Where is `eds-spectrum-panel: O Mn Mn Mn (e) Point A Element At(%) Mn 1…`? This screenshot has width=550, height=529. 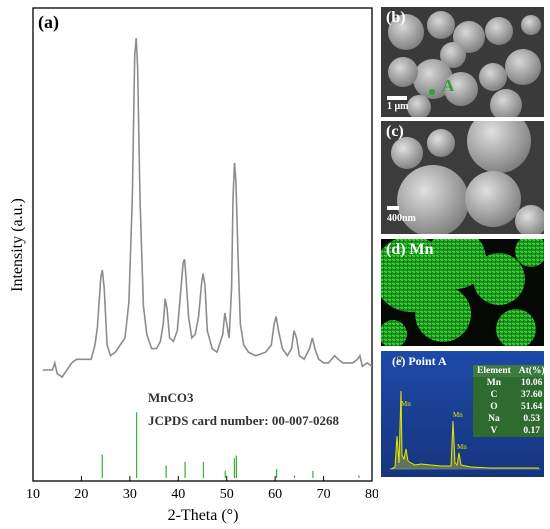
eds-spectrum-panel: O Mn Mn Mn (e) Point A Element At(%) Mn 1… is located at coordinates (462, 414).